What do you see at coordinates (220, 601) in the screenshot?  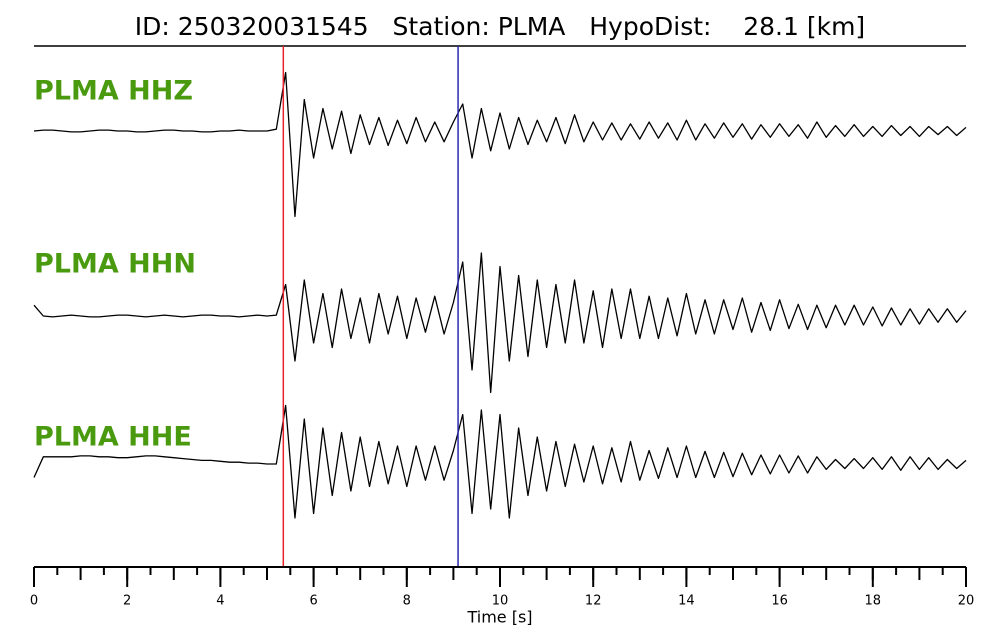 I see `x-tick-label: 4` at bounding box center [220, 601].